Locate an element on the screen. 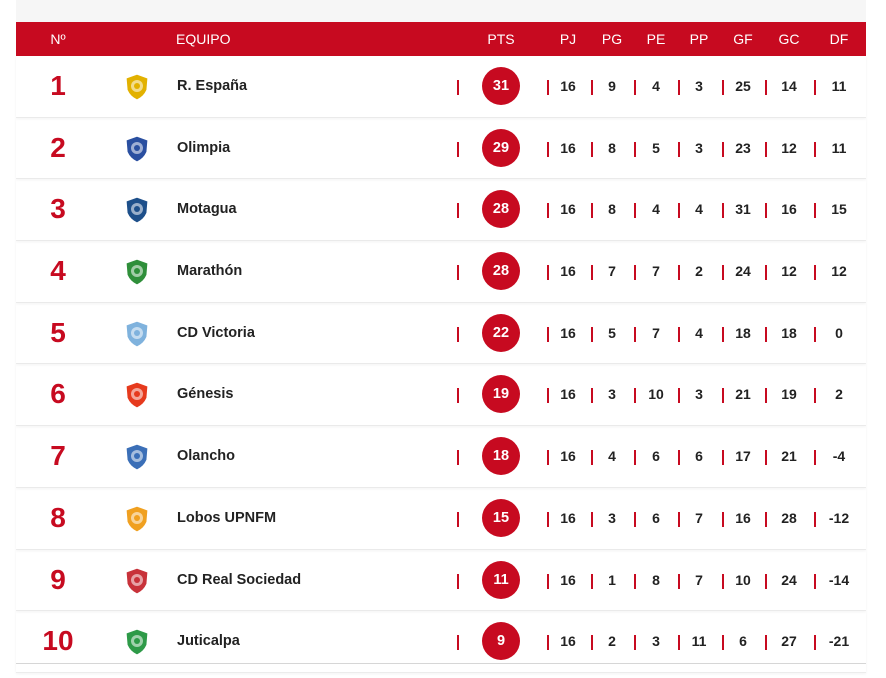 The height and width of the screenshot is (678, 886). team-name: Lobos UPNFM is located at coordinates (227, 517).